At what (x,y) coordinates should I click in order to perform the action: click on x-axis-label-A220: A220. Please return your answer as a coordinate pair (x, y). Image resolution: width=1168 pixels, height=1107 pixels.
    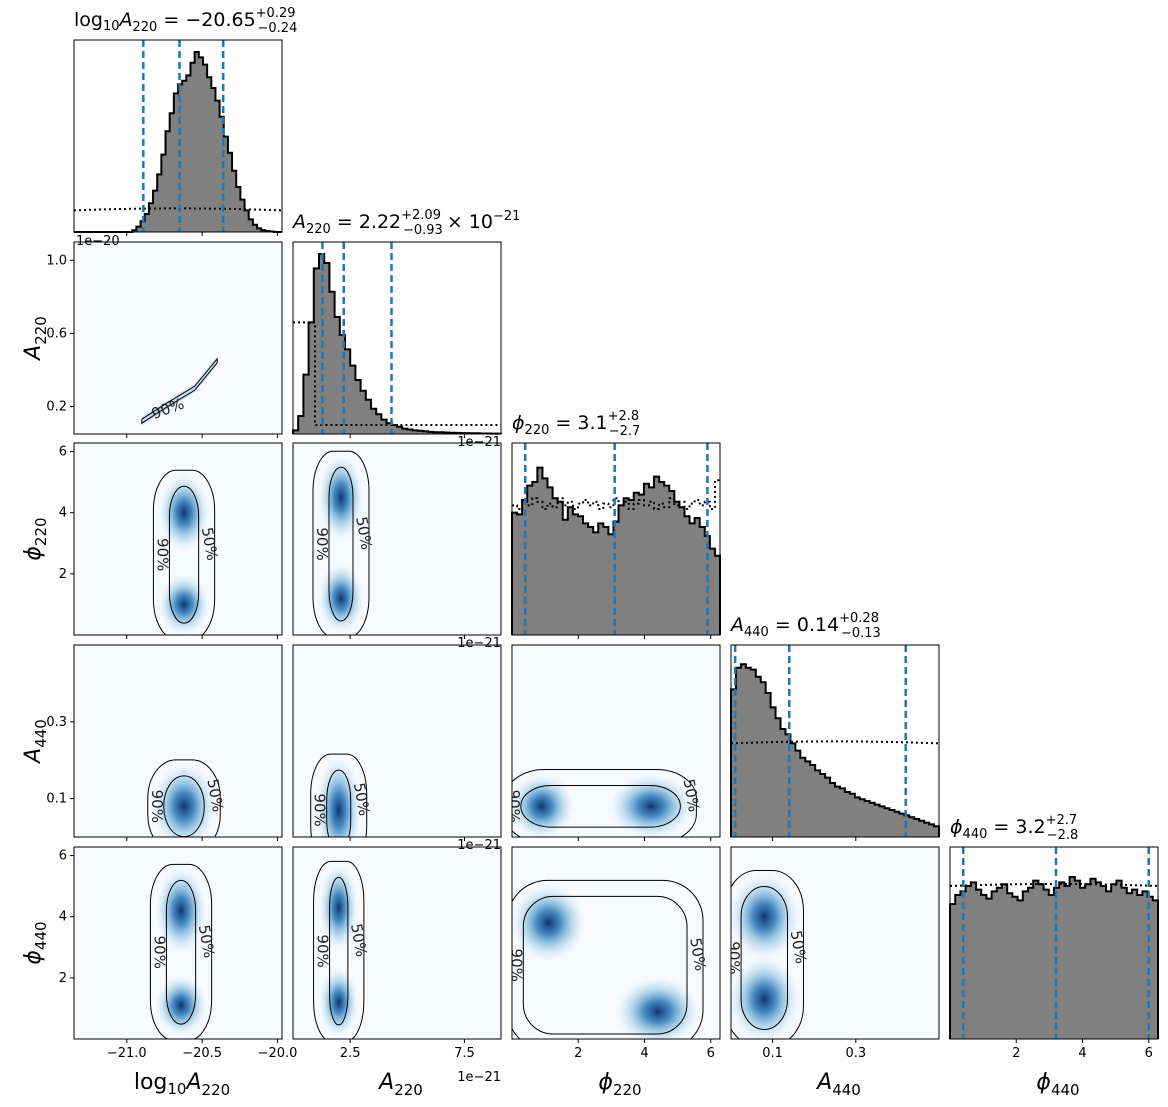
    Looking at the image, I should click on (400, 1084).